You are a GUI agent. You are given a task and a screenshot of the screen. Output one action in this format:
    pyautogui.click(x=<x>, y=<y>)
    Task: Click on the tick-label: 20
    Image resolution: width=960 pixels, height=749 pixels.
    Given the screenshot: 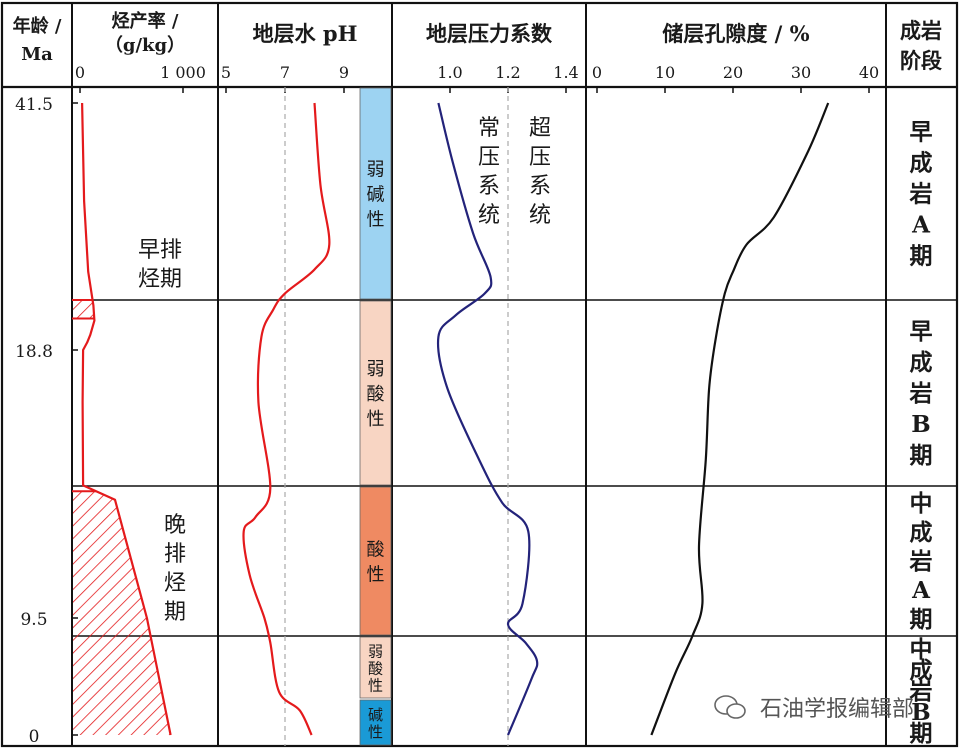 What is the action you would take?
    pyautogui.click(x=733, y=72)
    